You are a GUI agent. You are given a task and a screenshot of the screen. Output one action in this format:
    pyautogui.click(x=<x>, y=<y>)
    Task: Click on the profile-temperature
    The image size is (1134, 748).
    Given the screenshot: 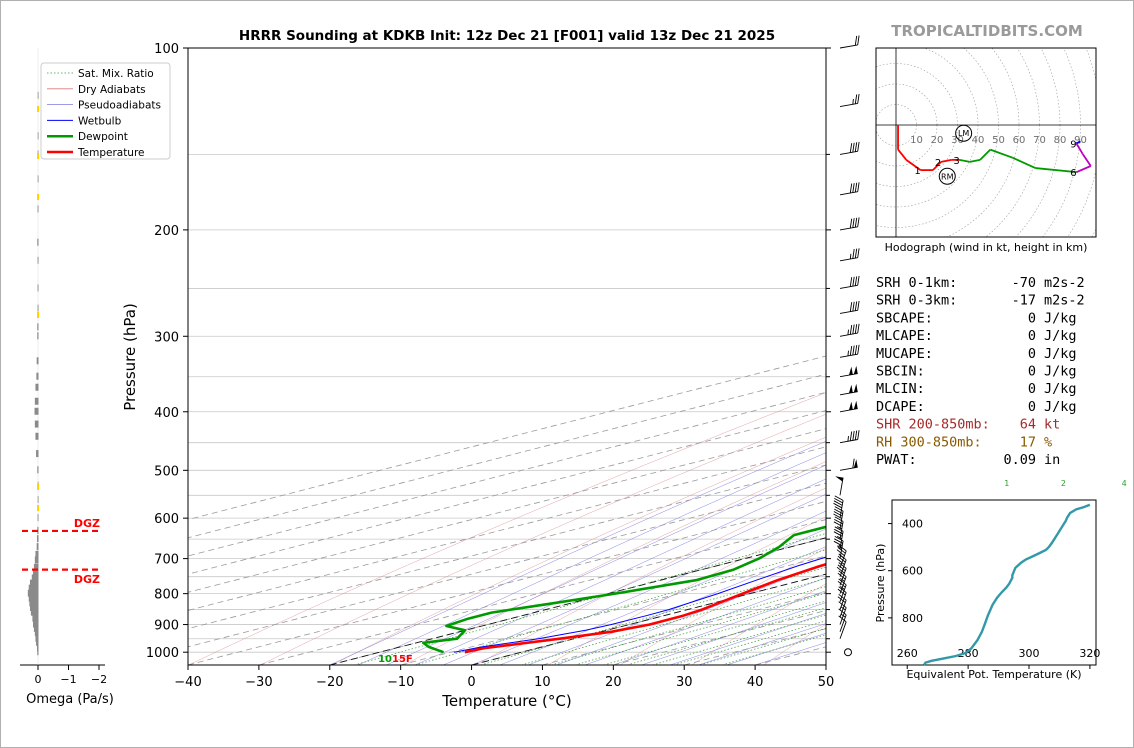 What is the action you would take?
    pyautogui.click(x=645, y=608)
    